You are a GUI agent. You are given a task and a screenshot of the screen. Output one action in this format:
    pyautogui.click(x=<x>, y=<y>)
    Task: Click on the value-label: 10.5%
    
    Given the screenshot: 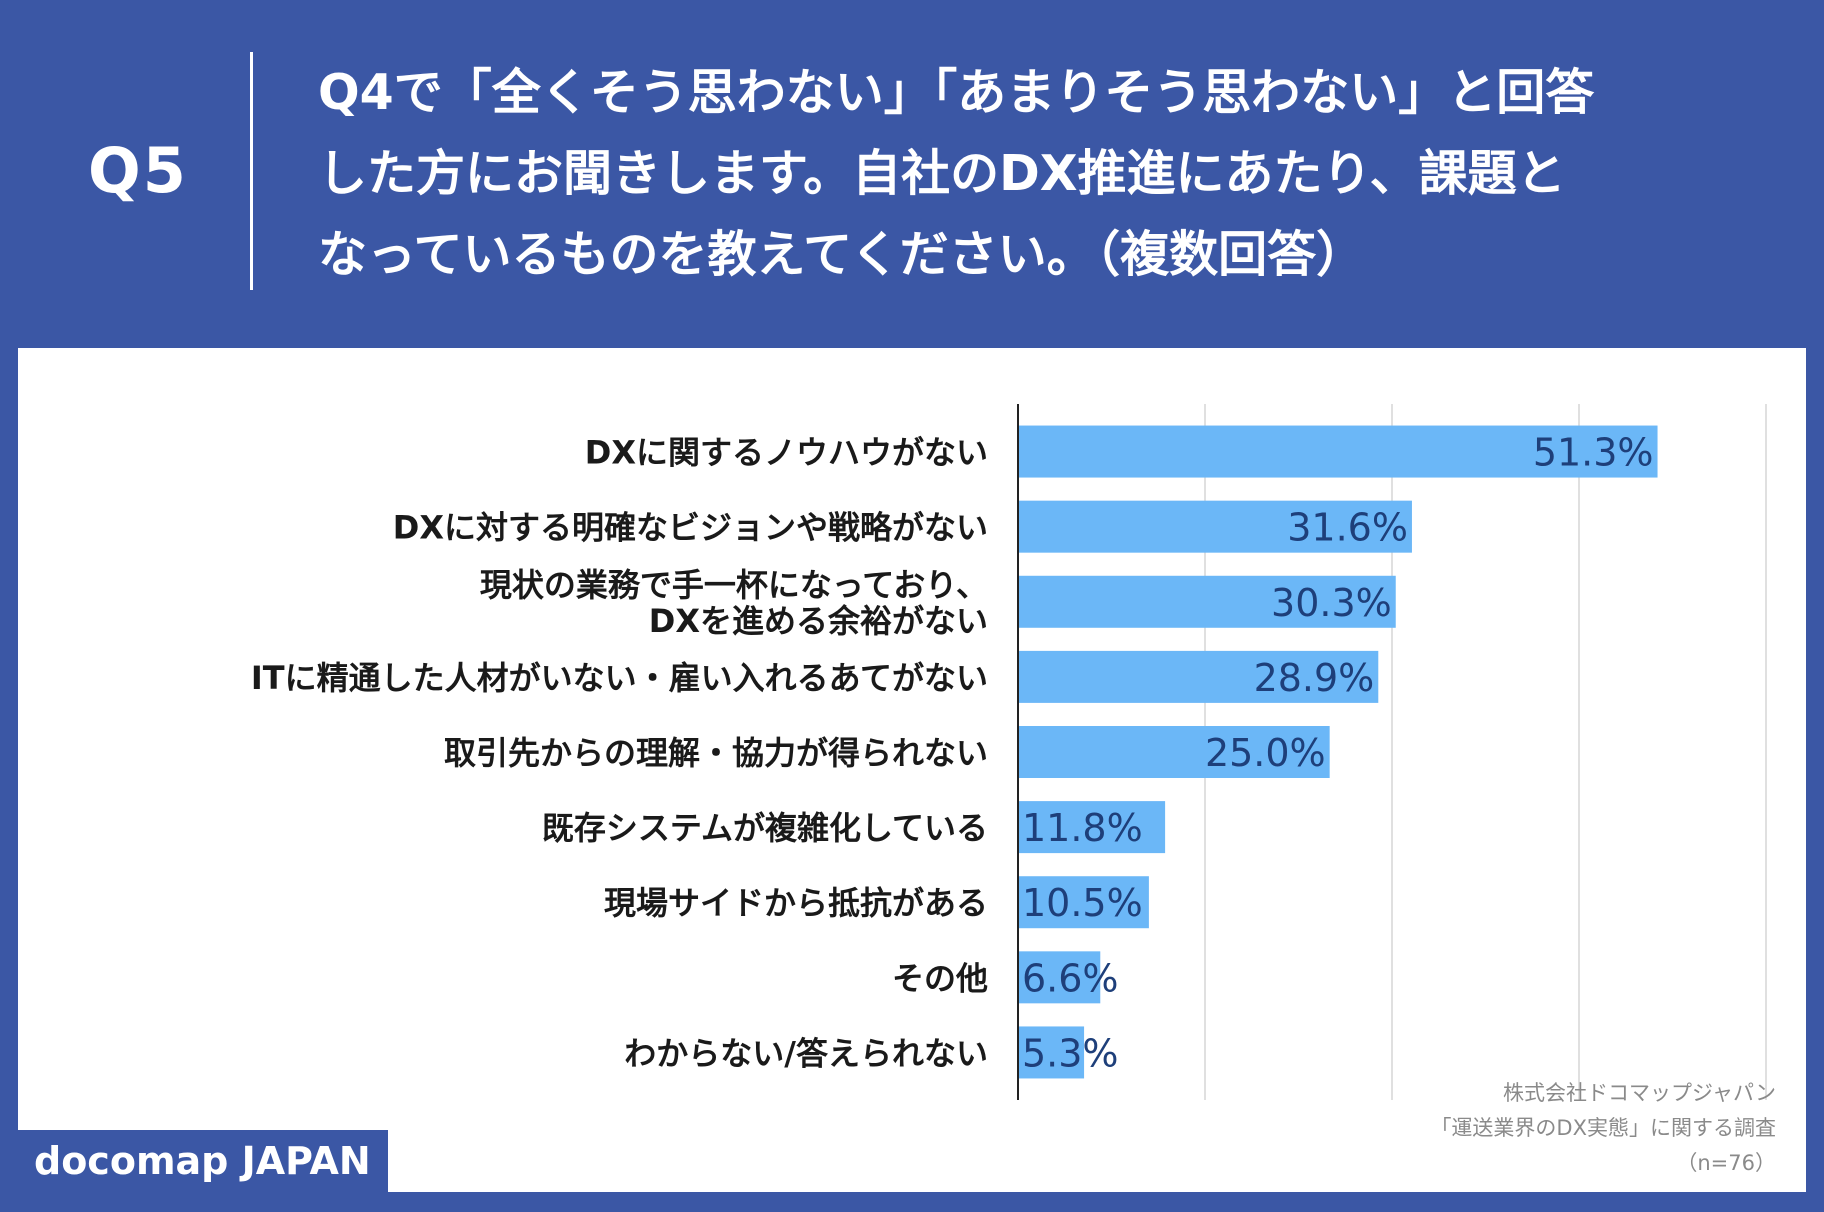 What is the action you would take?
    pyautogui.click(x=1082, y=903)
    